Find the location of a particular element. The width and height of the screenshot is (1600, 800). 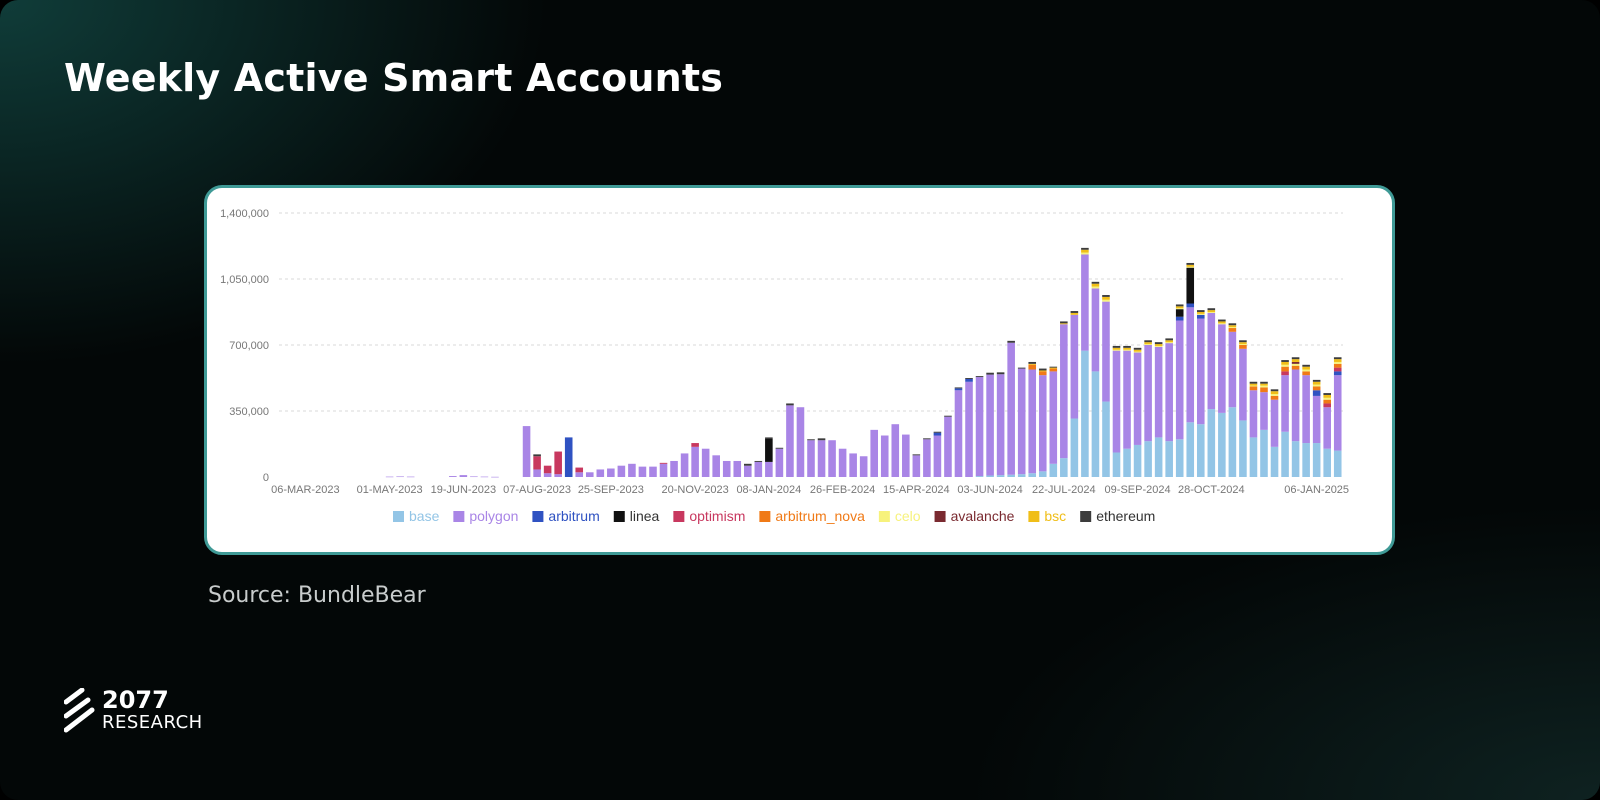

x-tick-label: 01-MAY-2023 is located at coordinates (390, 490).